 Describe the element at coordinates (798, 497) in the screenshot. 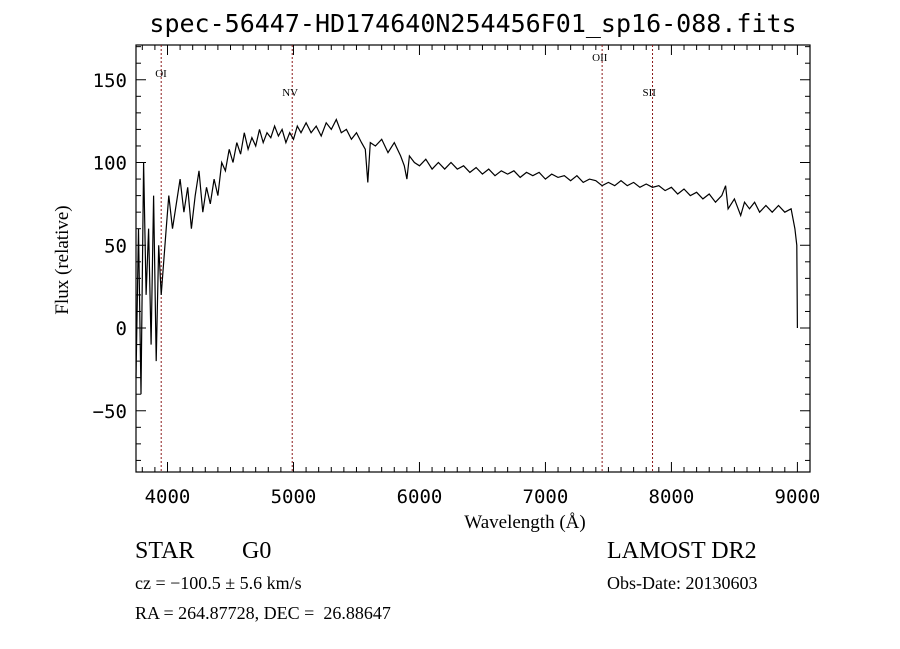

I see `x-tick-label: 9000` at that location.